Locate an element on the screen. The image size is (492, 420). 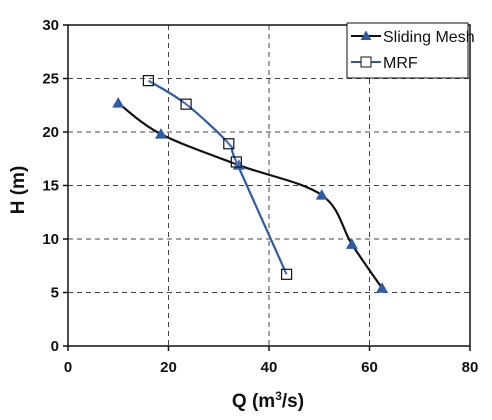
square-marker-icon is located at coordinates (366, 62).